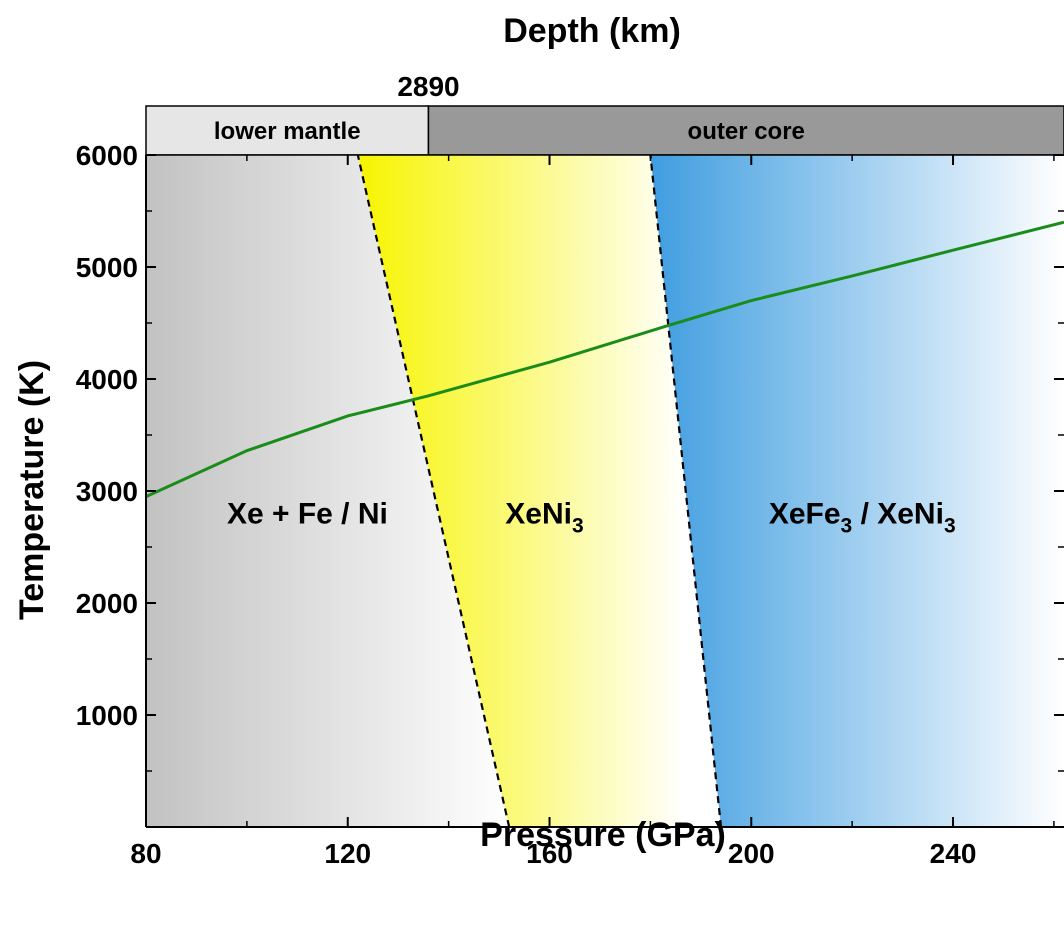  Describe the element at coordinates (549, 853) in the screenshot. I see `x-tick-label-160: 160` at that location.